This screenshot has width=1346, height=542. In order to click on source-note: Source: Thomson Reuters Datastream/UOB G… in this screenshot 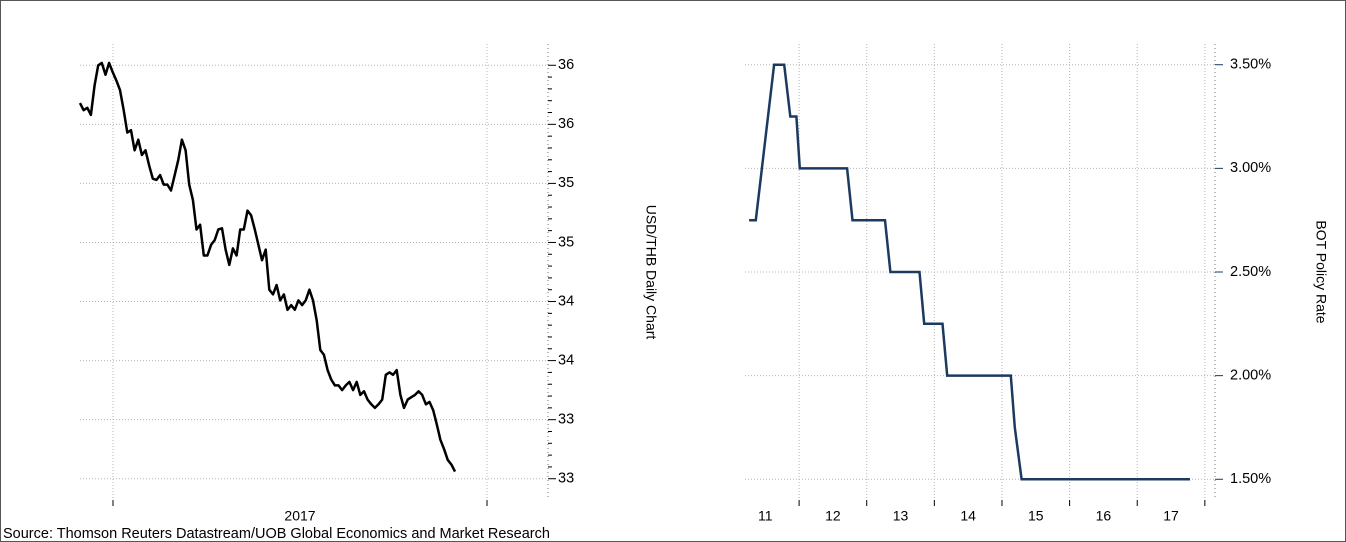, I will do `click(276, 534)`.